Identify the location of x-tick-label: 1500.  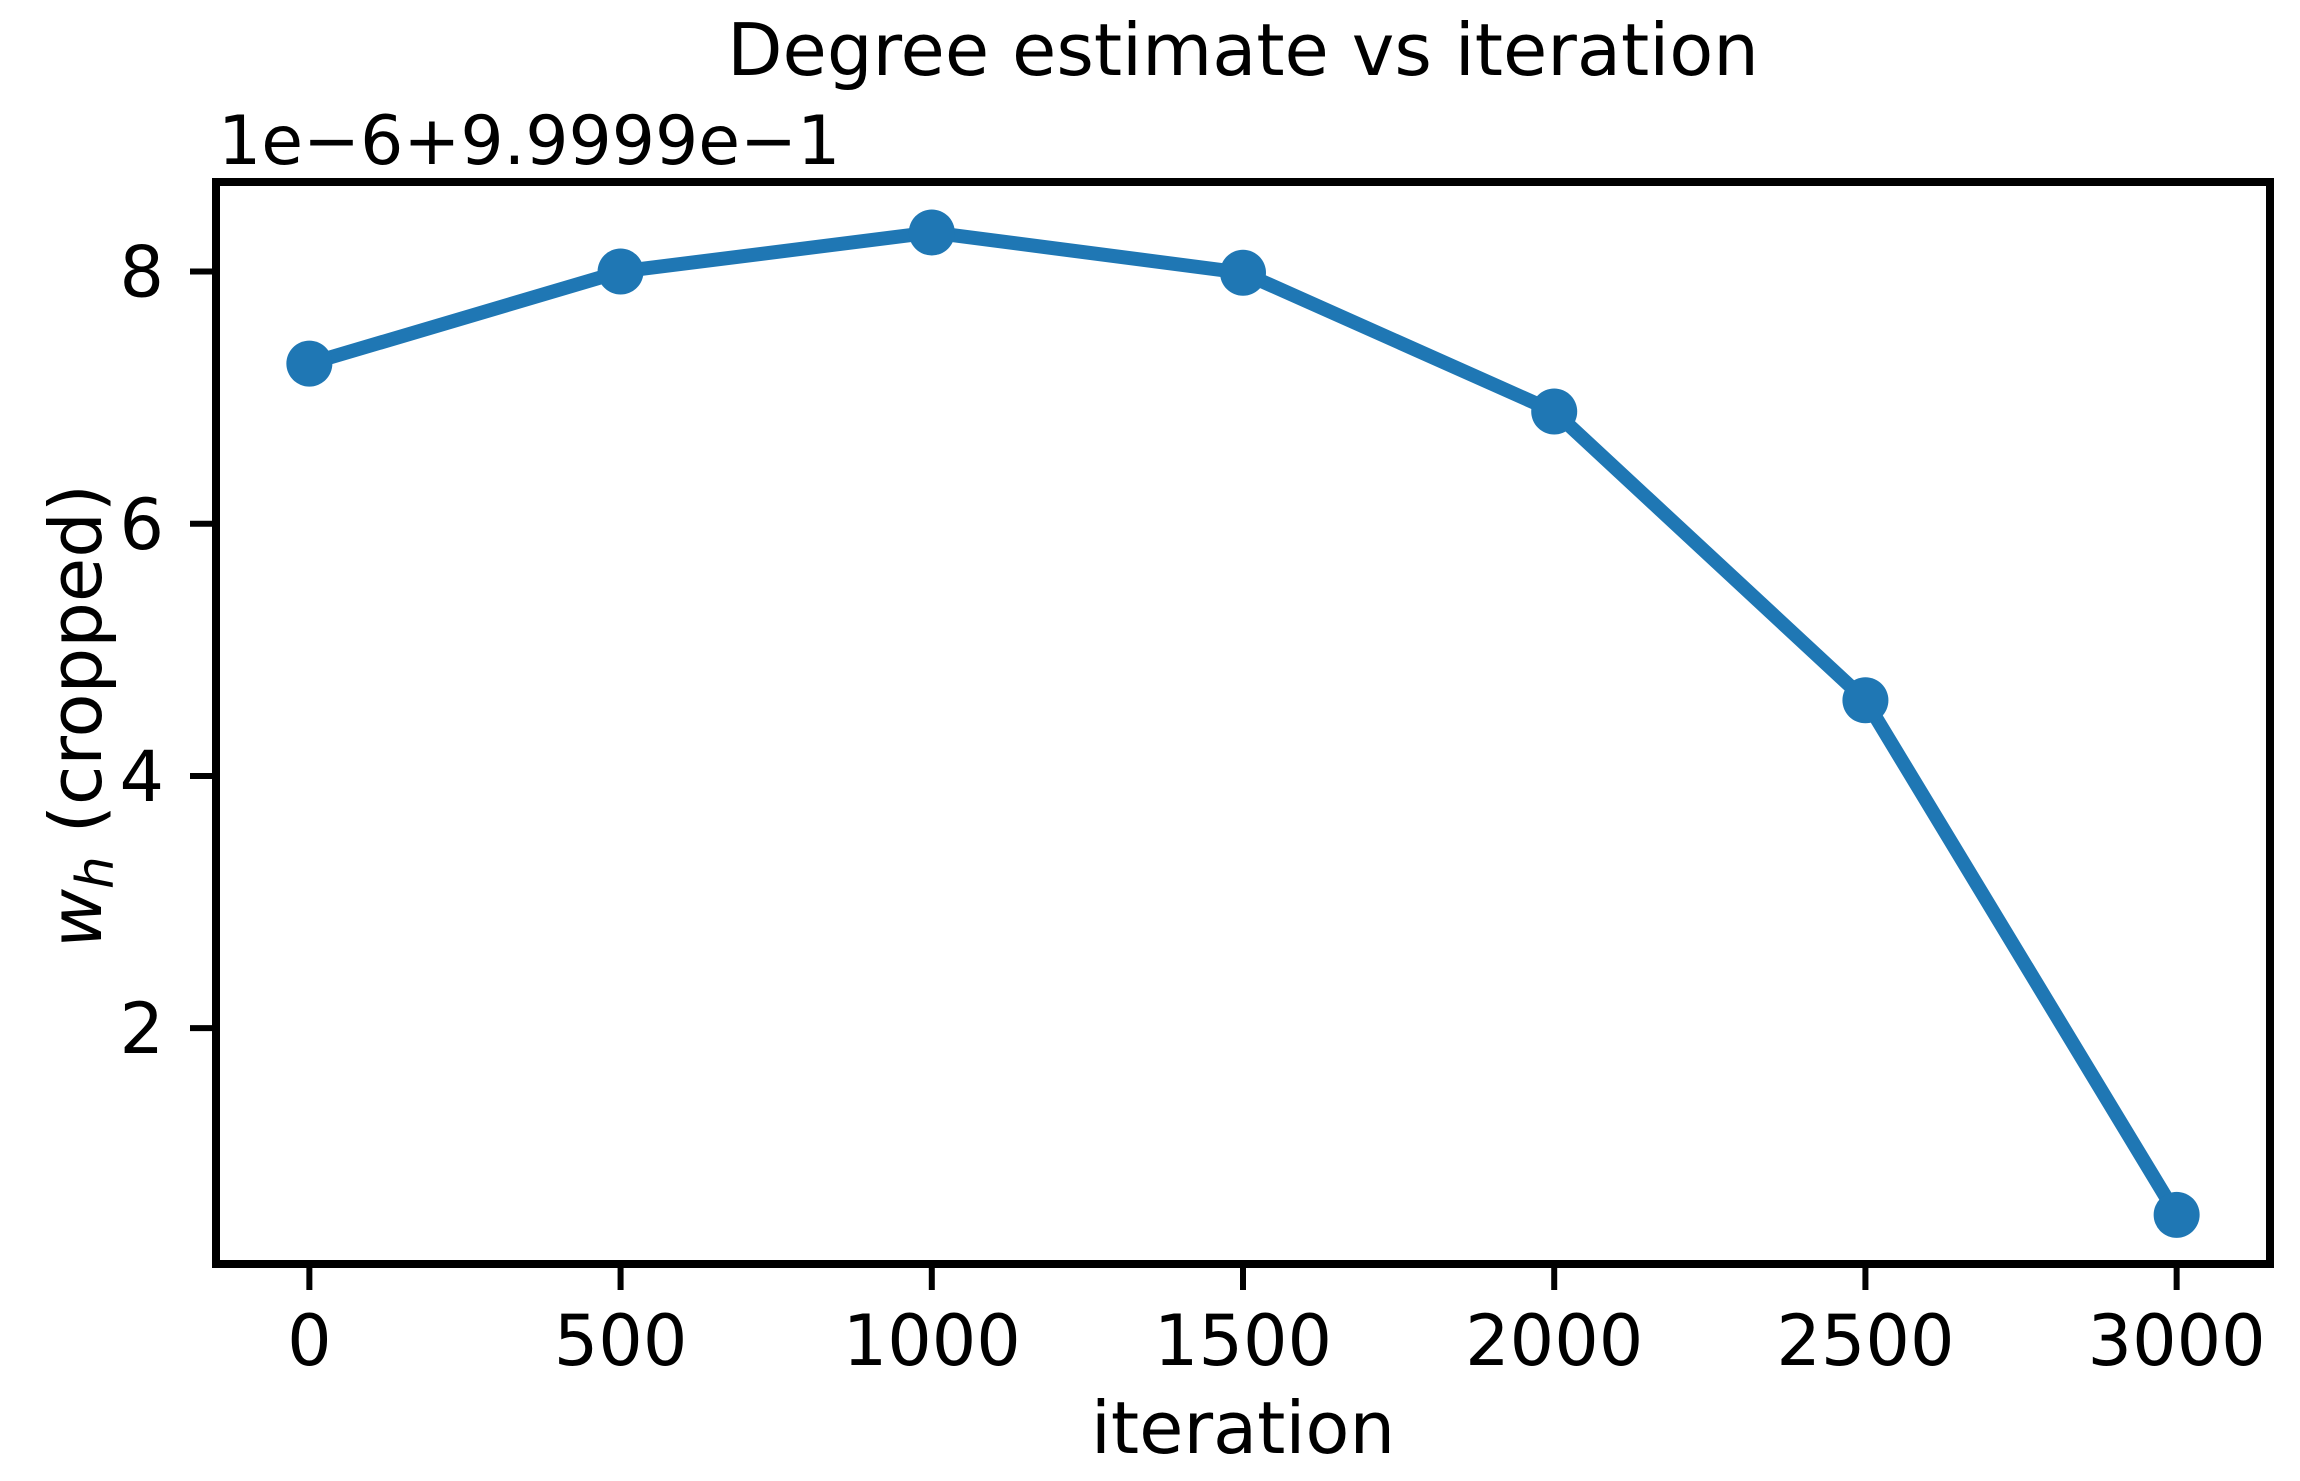
(1243, 1341).